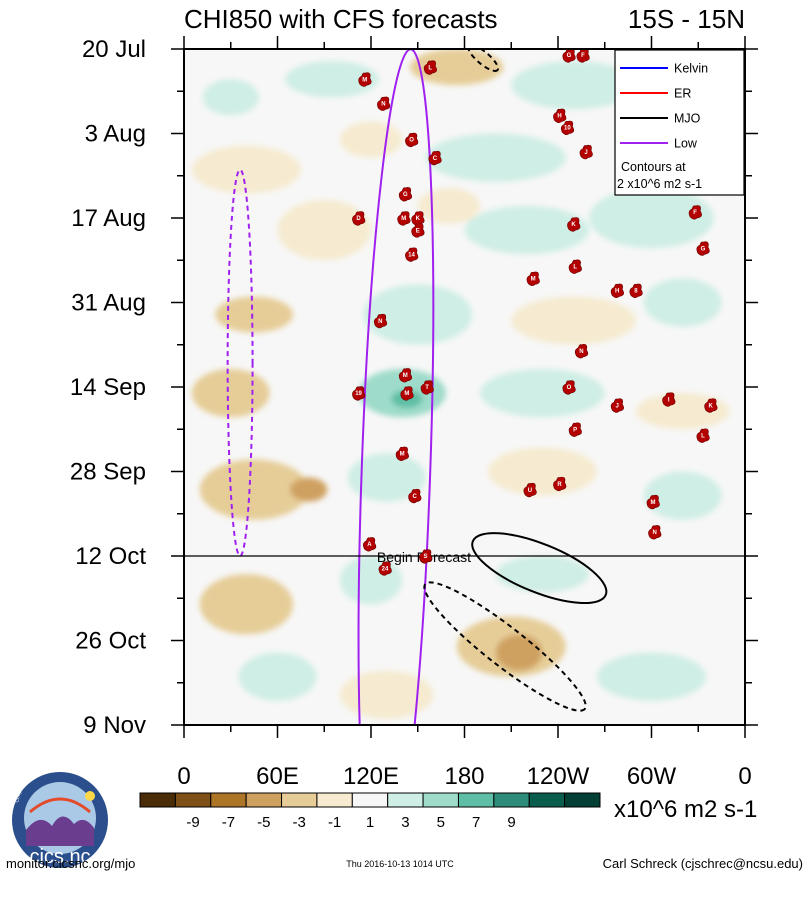 The image size is (809, 907). What do you see at coordinates (350, 822) in the screenshot?
I see `colorbar-labels: -9 -7 -5 -3 -1 1 3 5 7 9` at bounding box center [350, 822].